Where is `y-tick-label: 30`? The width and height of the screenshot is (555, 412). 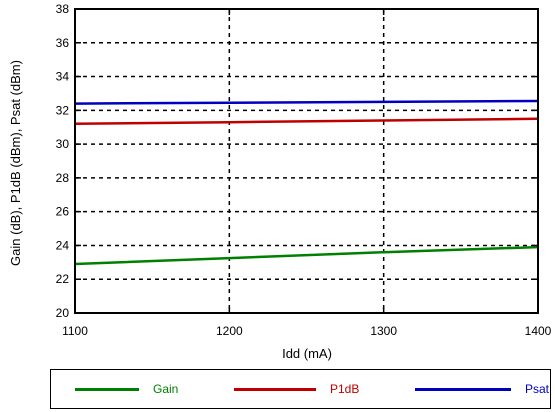
y-tick-label: 30 is located at coordinates (63, 144).